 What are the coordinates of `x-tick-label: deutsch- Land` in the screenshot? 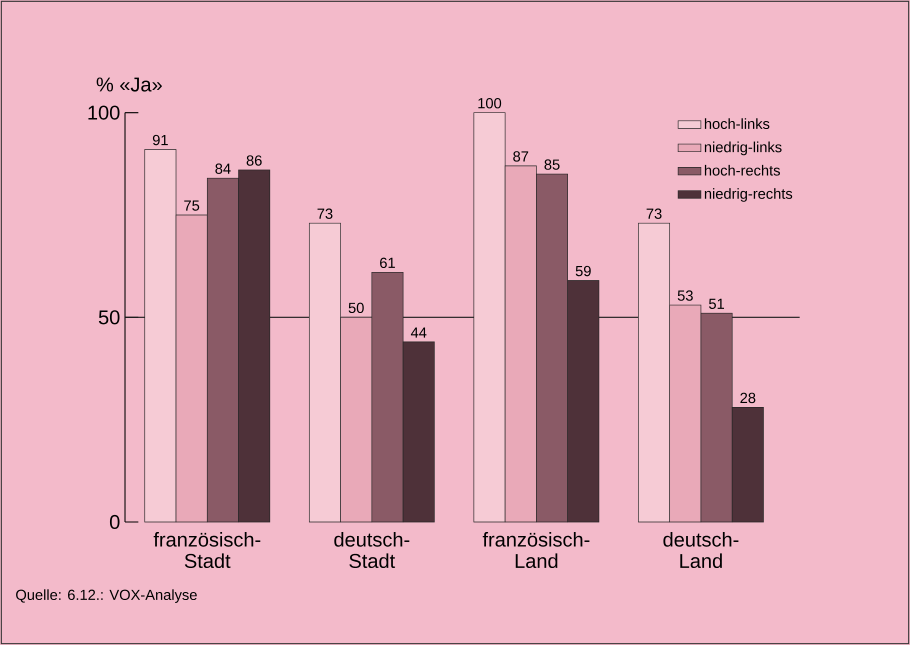 It's located at (700, 550).